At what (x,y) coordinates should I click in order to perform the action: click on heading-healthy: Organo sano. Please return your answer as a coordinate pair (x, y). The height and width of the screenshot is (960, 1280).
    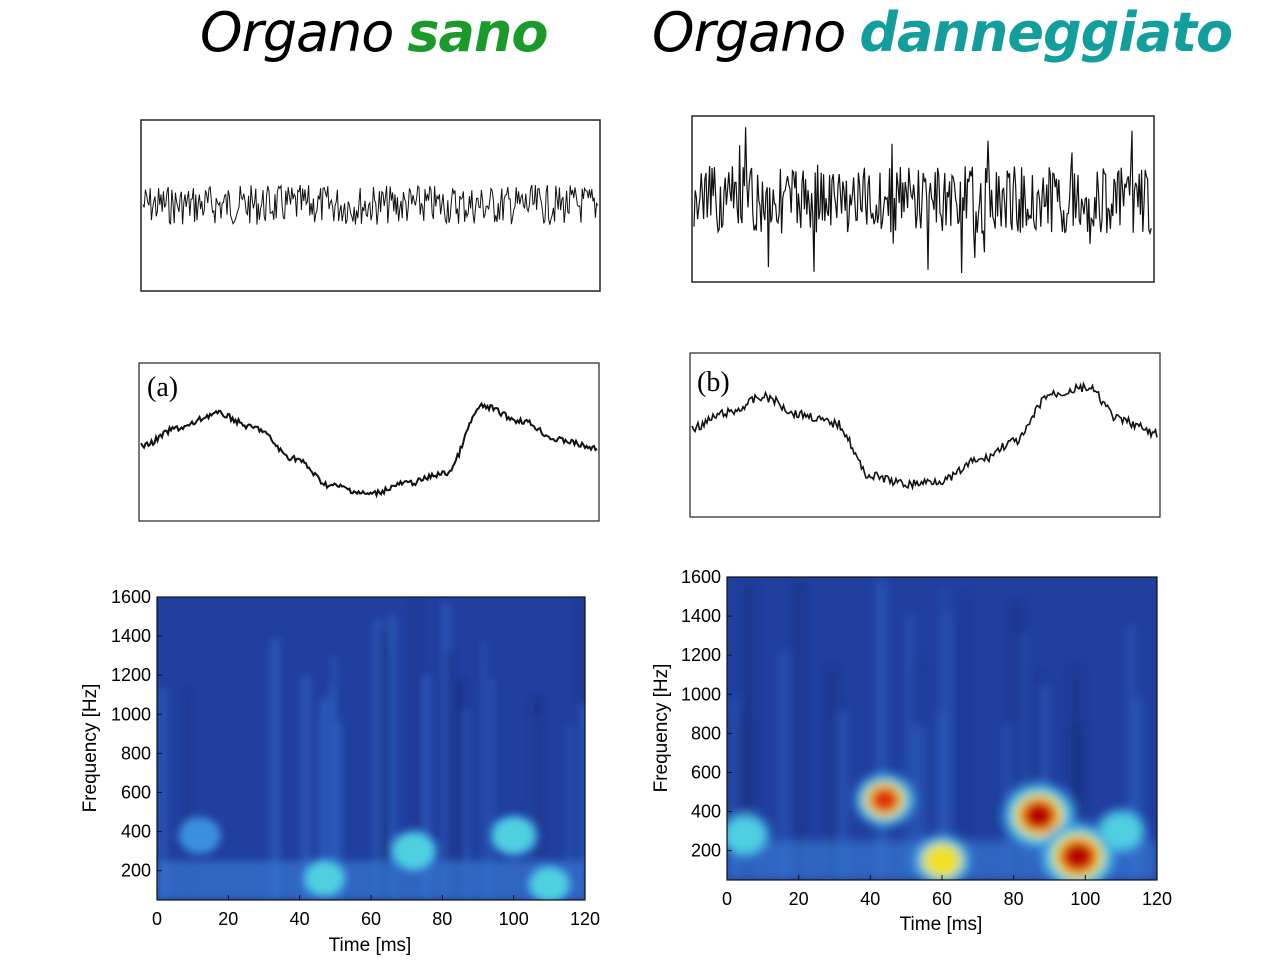
    Looking at the image, I should click on (374, 35).